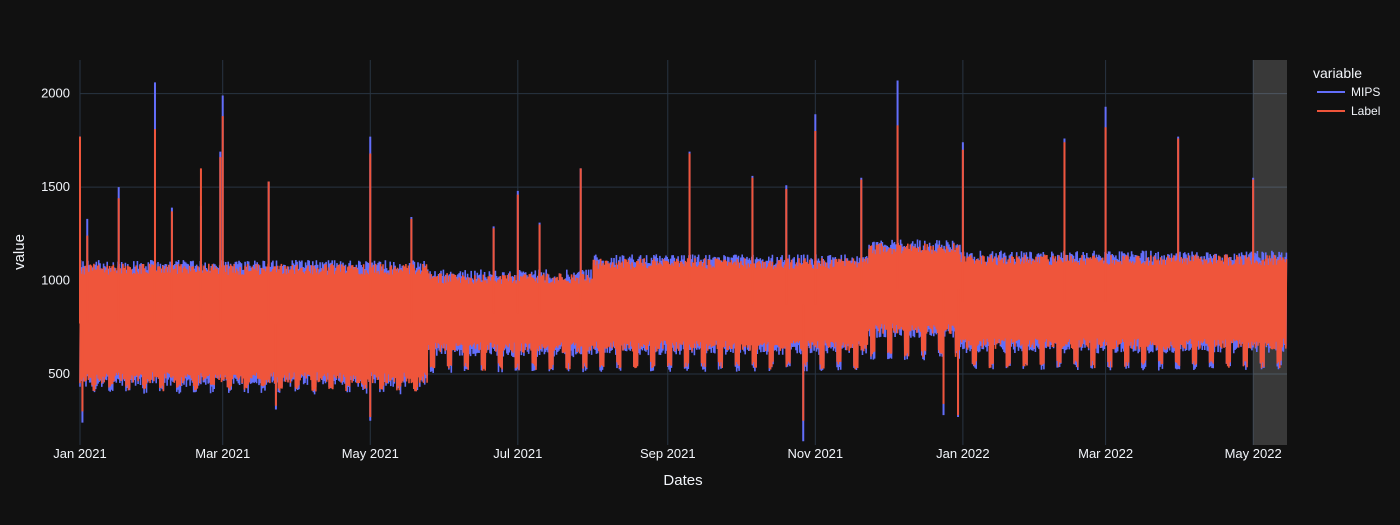 The height and width of the screenshot is (525, 1400). Describe the element at coordinates (222, 453) in the screenshot. I see `x-tick-label: Mar 2021` at that location.